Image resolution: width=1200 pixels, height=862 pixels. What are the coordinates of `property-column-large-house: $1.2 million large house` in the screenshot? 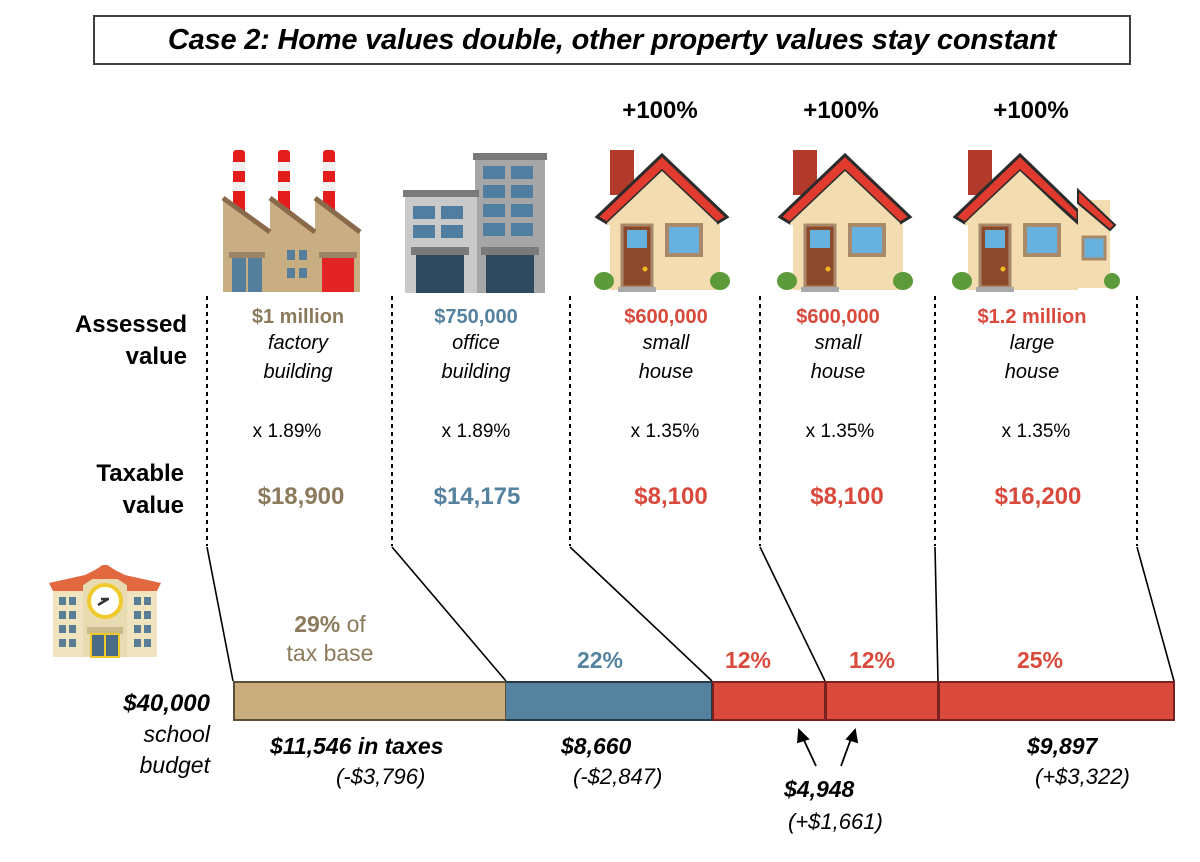 It's located at (1032, 344).